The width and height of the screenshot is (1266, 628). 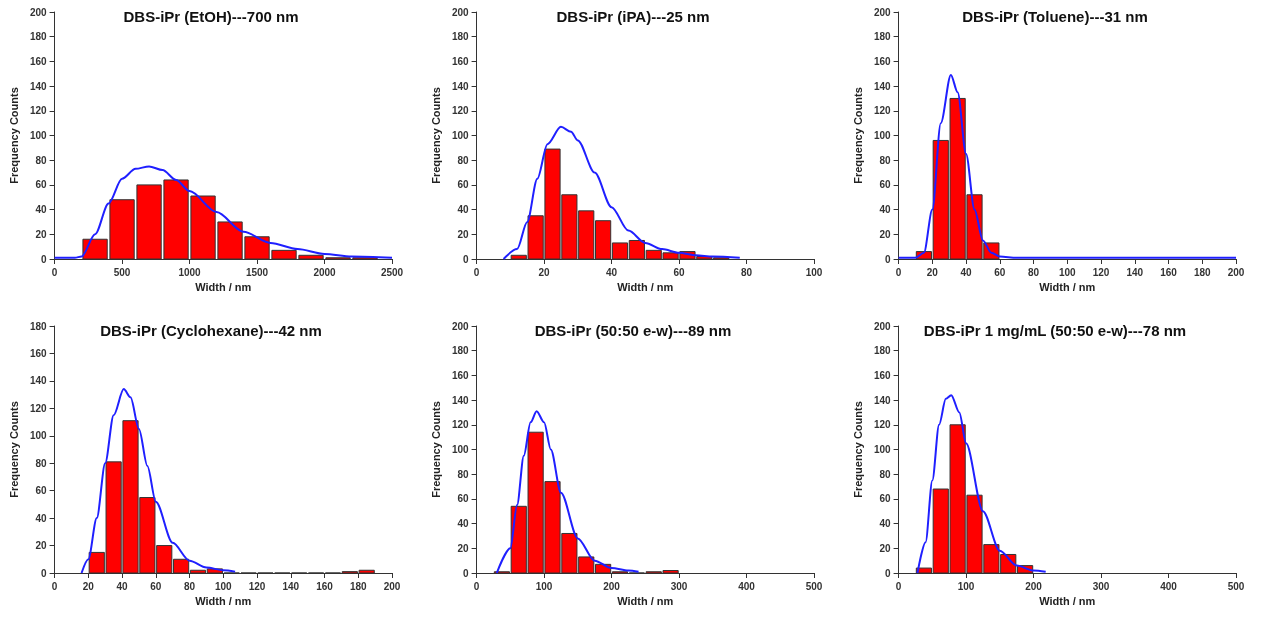 I want to click on chart-title: DBS-iPr (iPA)---25 nm, so click(x=633, y=16).